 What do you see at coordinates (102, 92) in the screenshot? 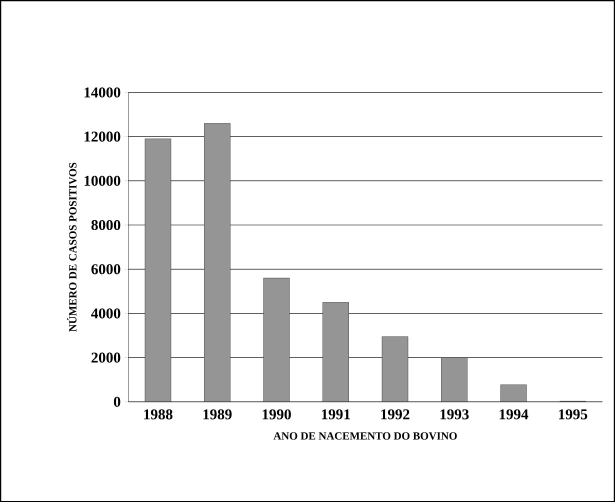
I see `y-tick-label: 14000` at bounding box center [102, 92].